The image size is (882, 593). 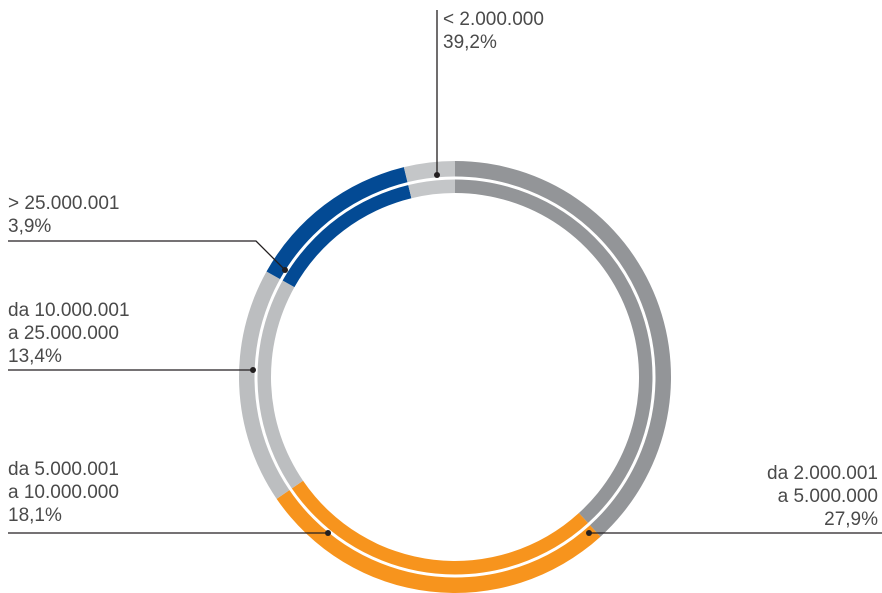 I want to click on slice-label-line-4: a 25.000.000, so click(x=63, y=333).